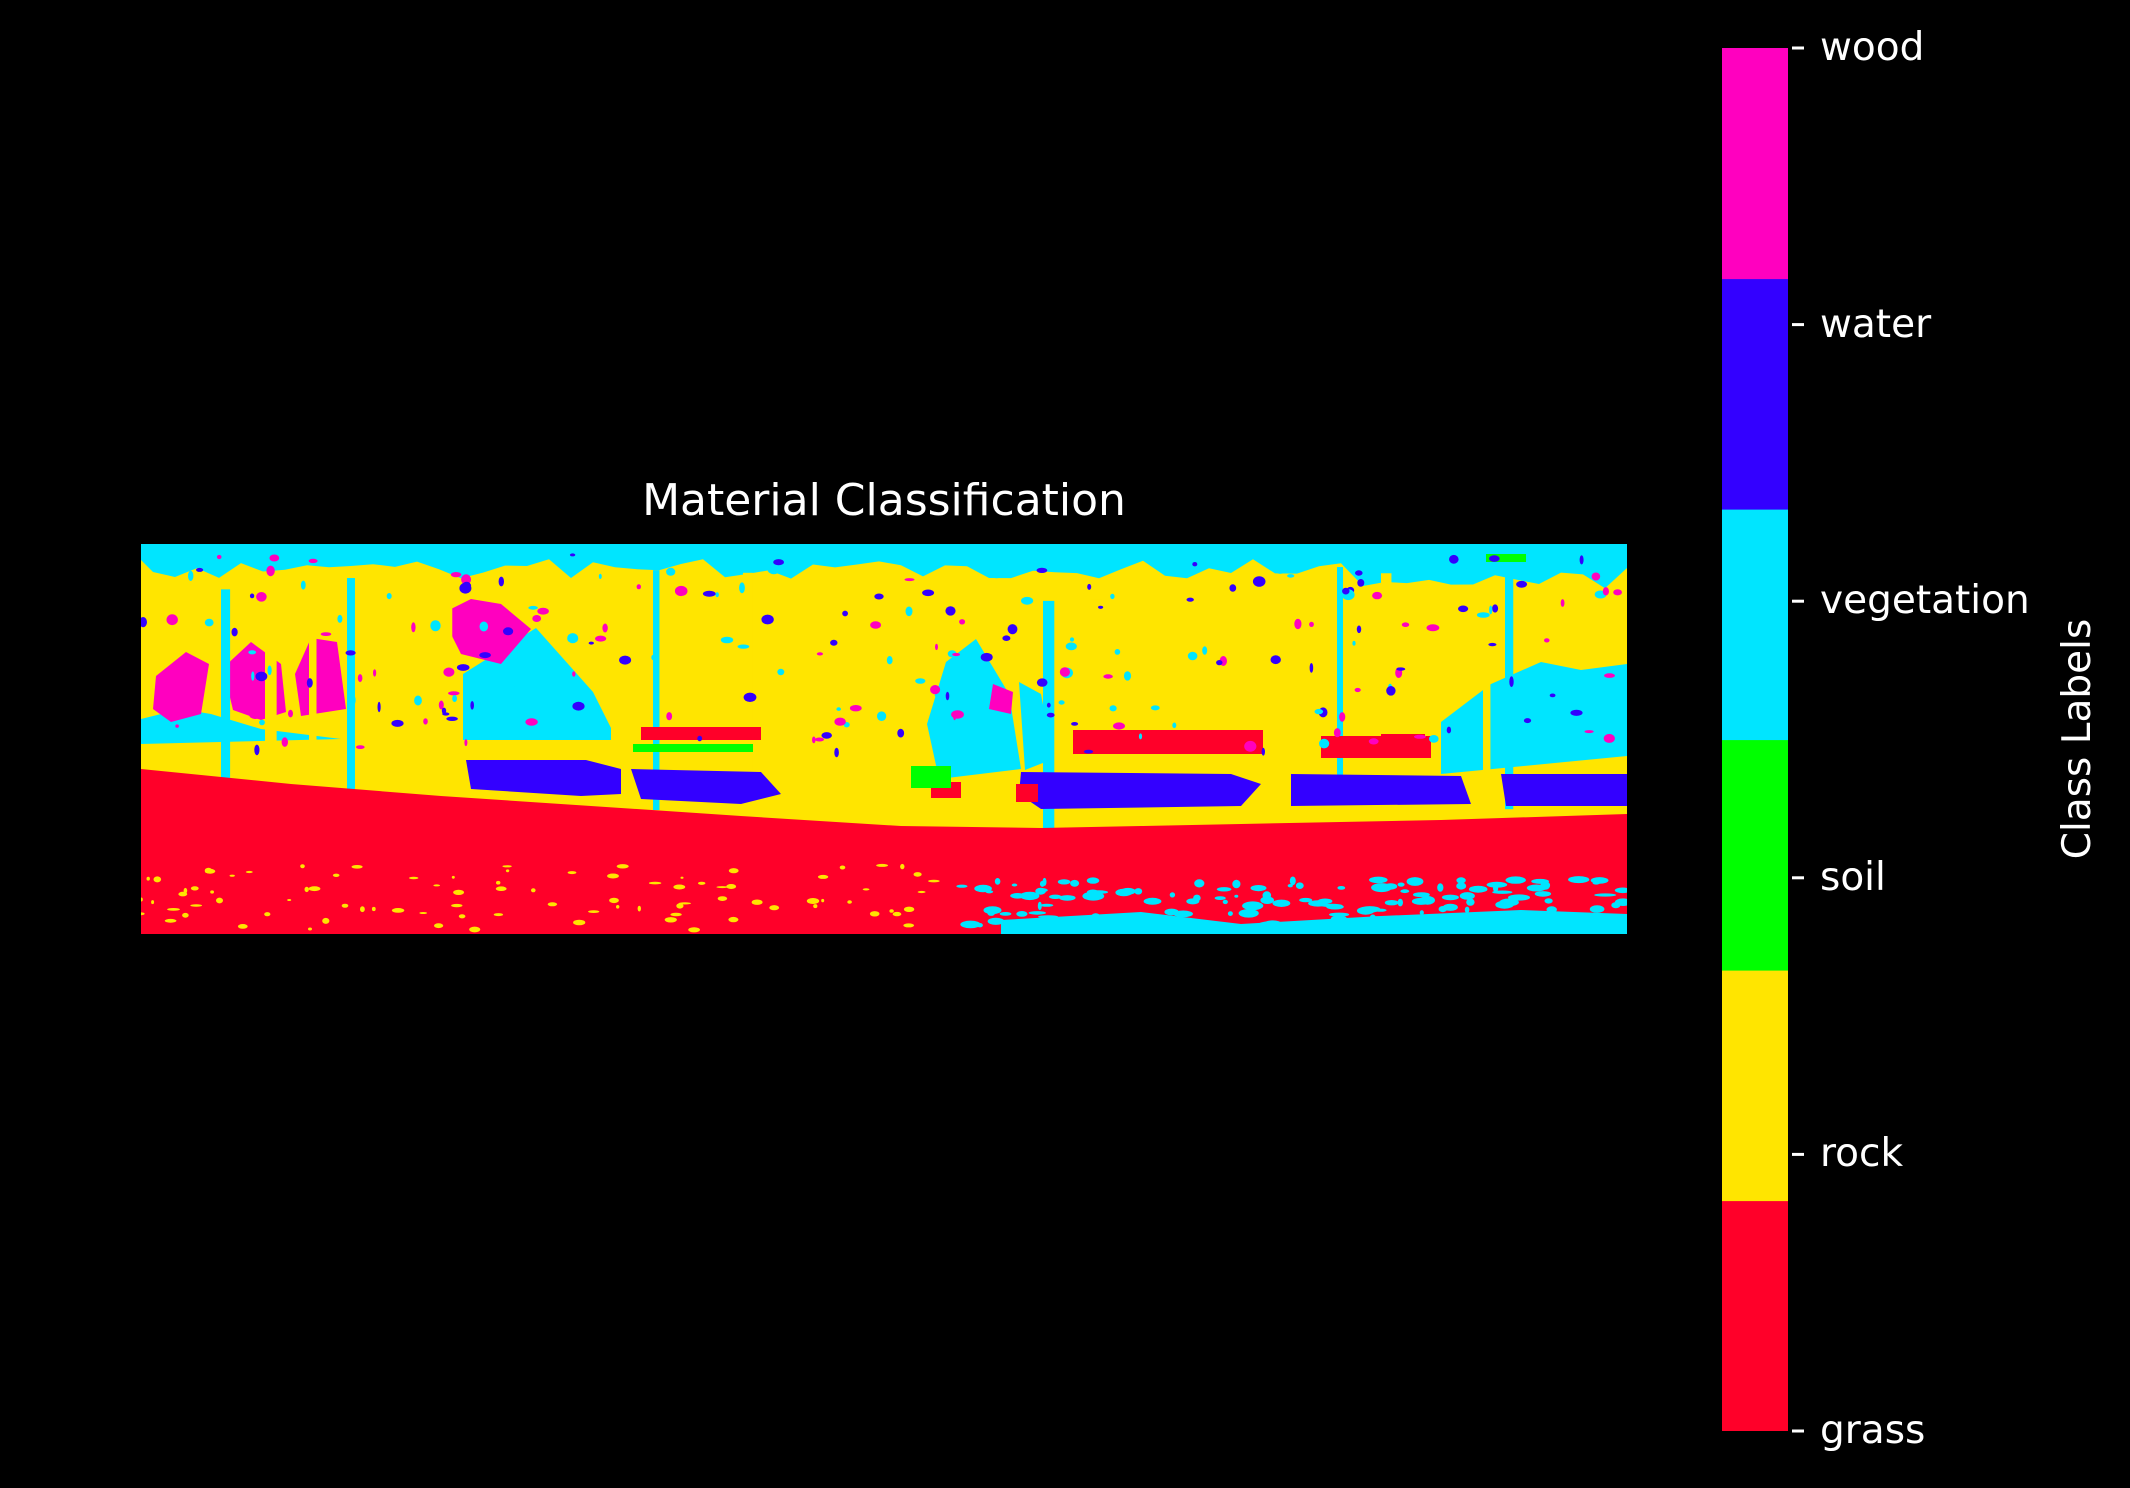  Describe the element at coordinates (1876, 324) in the screenshot. I see `colorbar-tick-label-water: water` at that location.